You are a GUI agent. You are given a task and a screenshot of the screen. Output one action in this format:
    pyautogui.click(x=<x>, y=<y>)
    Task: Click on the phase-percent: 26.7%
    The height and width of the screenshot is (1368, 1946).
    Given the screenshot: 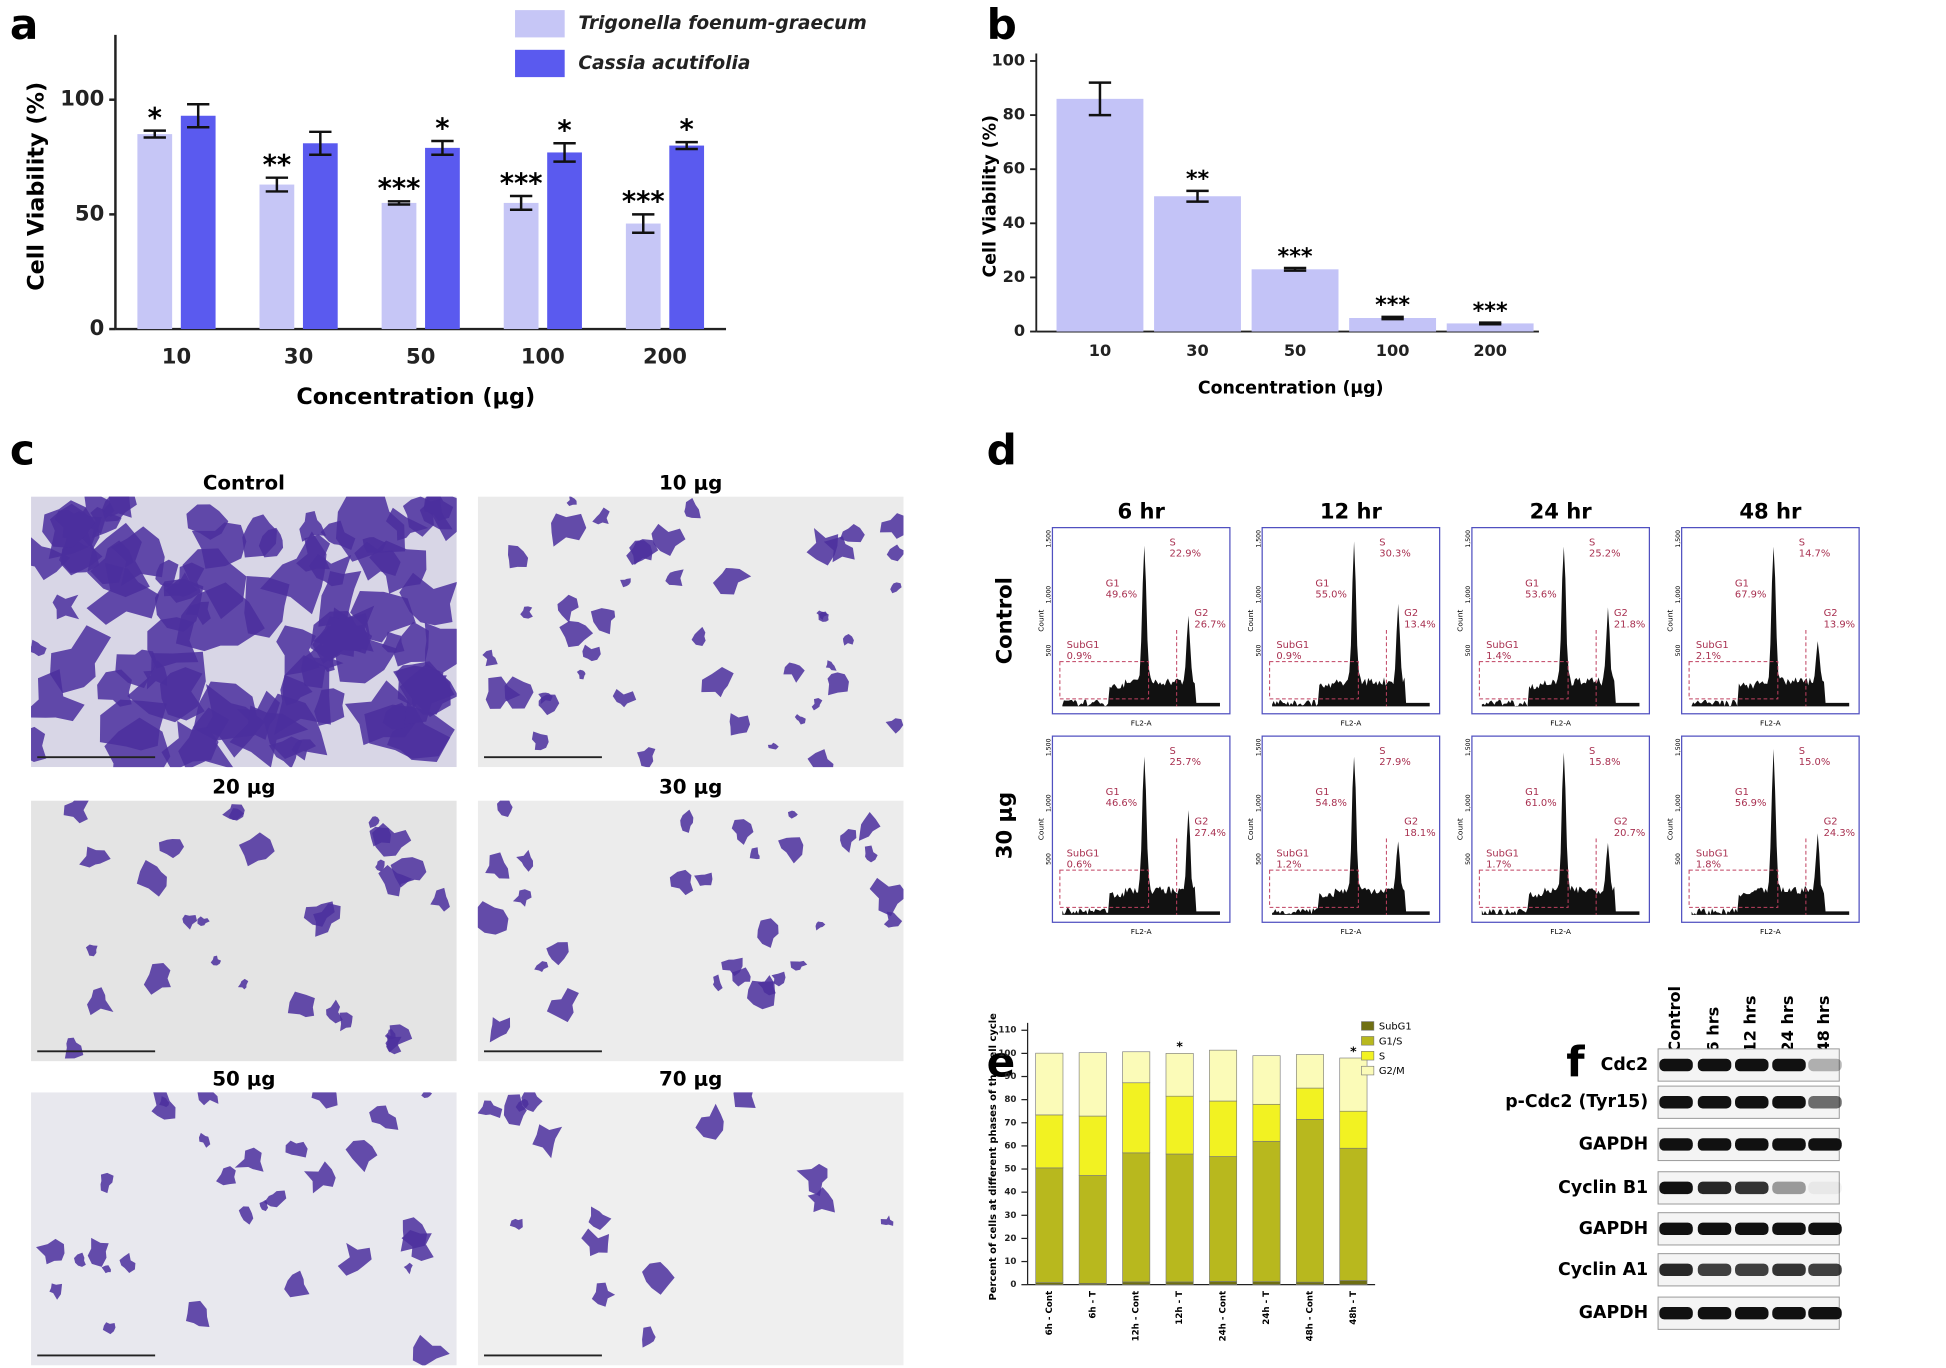 What is the action you would take?
    pyautogui.click(x=1209, y=624)
    